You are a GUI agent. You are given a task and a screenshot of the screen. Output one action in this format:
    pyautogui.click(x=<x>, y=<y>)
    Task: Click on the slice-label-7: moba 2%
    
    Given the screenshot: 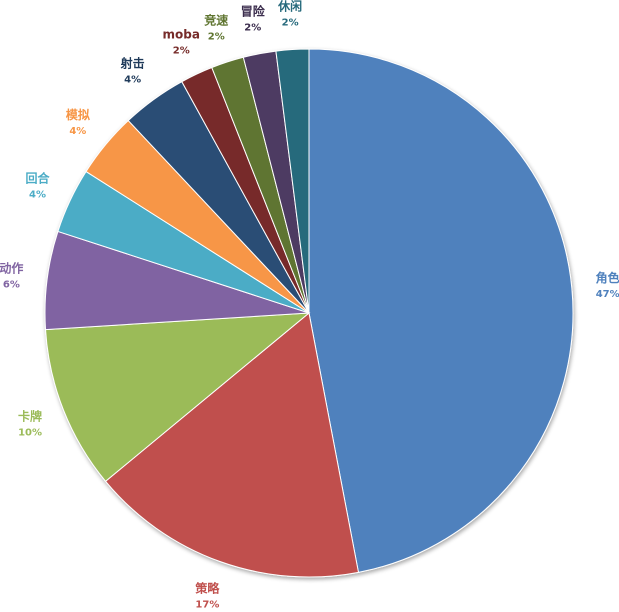 What is the action you would take?
    pyautogui.click(x=181, y=42)
    